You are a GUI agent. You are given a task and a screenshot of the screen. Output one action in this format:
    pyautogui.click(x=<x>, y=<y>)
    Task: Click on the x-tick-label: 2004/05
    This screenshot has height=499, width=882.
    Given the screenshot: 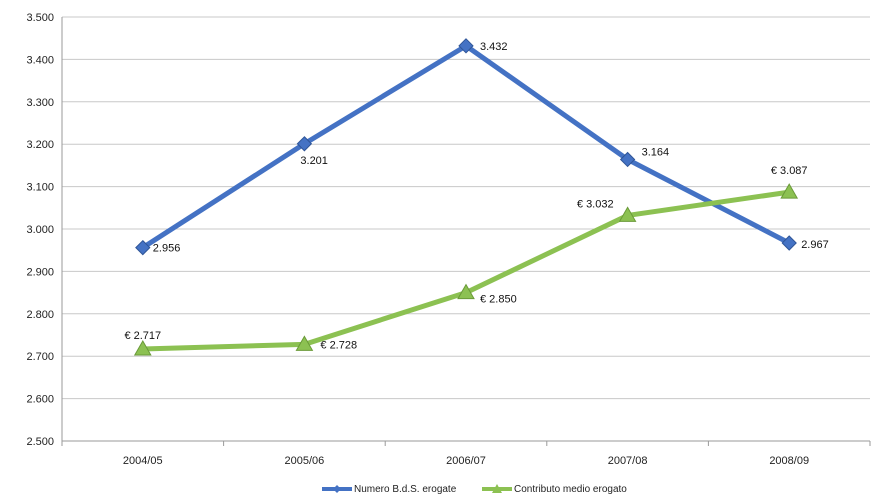 What is the action you would take?
    pyautogui.click(x=143, y=461)
    